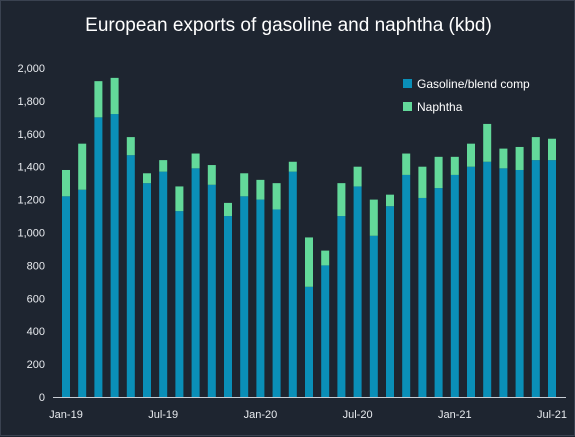  Describe the element at coordinates (36, 332) in the screenshot. I see `y-tick-label: 400` at that location.